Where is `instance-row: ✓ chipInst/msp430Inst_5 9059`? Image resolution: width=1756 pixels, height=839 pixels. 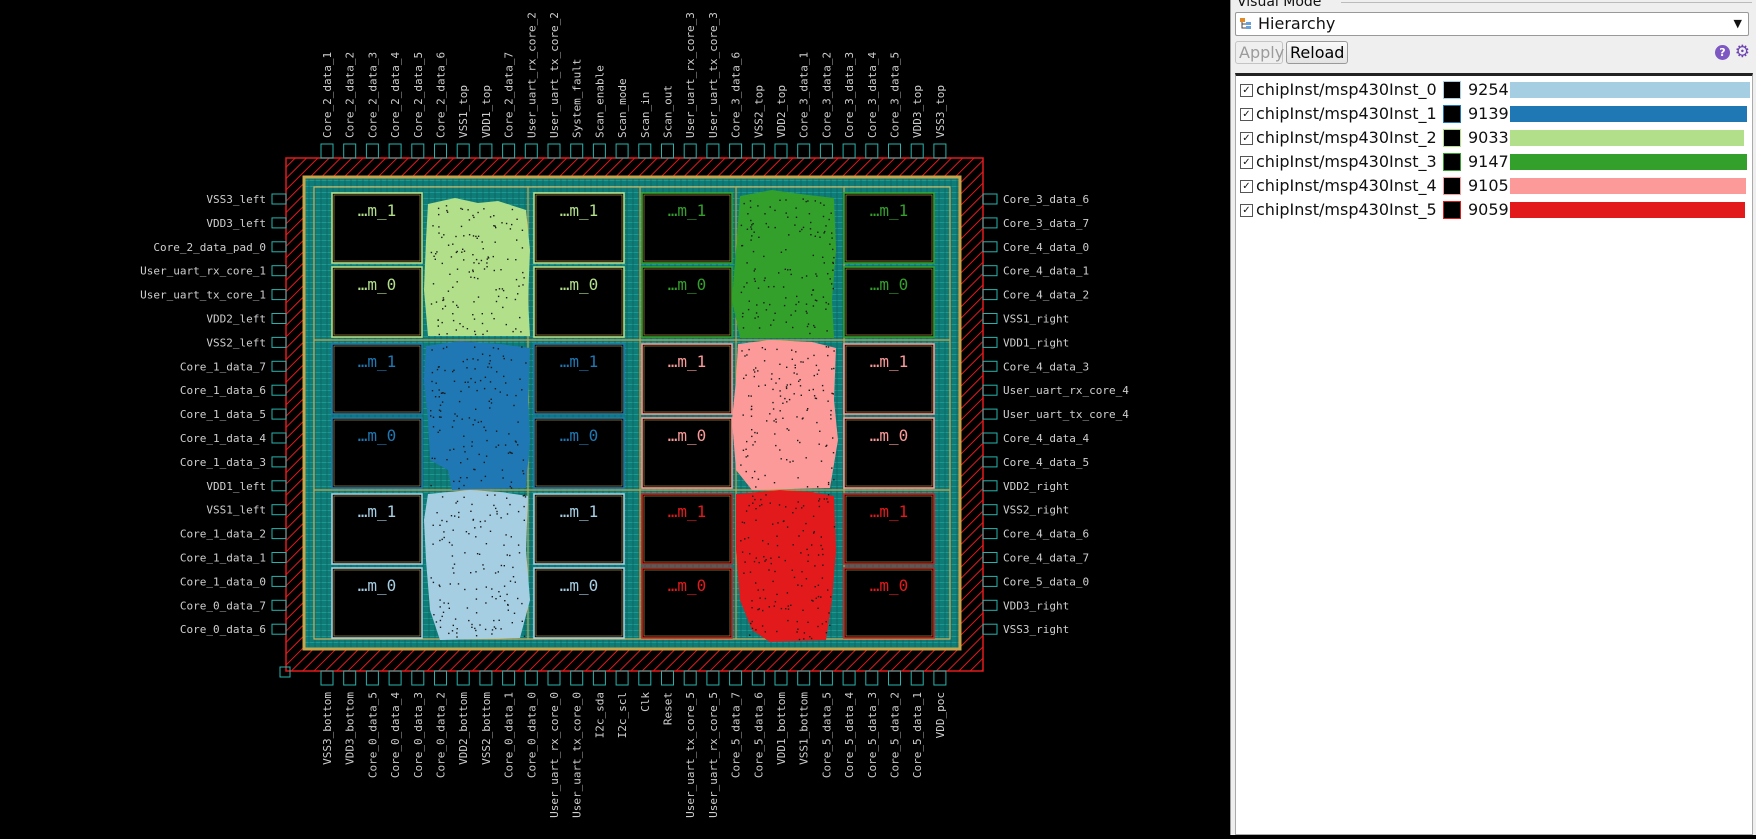 instance-row: ✓ chipInst/msp430Inst_5 9059 is located at coordinates (1493, 210).